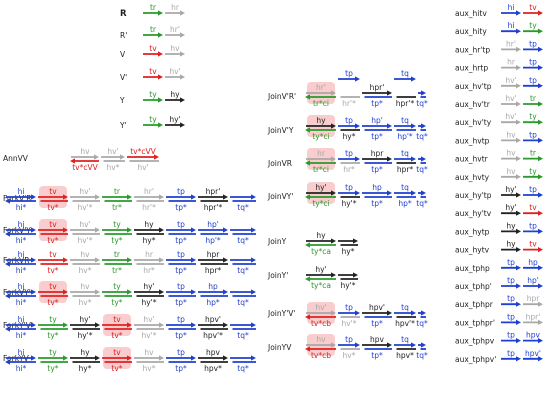 This screenshot has width=550, height=401. What do you see at coordinates (473, 213) in the screenshot?
I see `row-label: aux_hy'tv` at bounding box center [473, 213].